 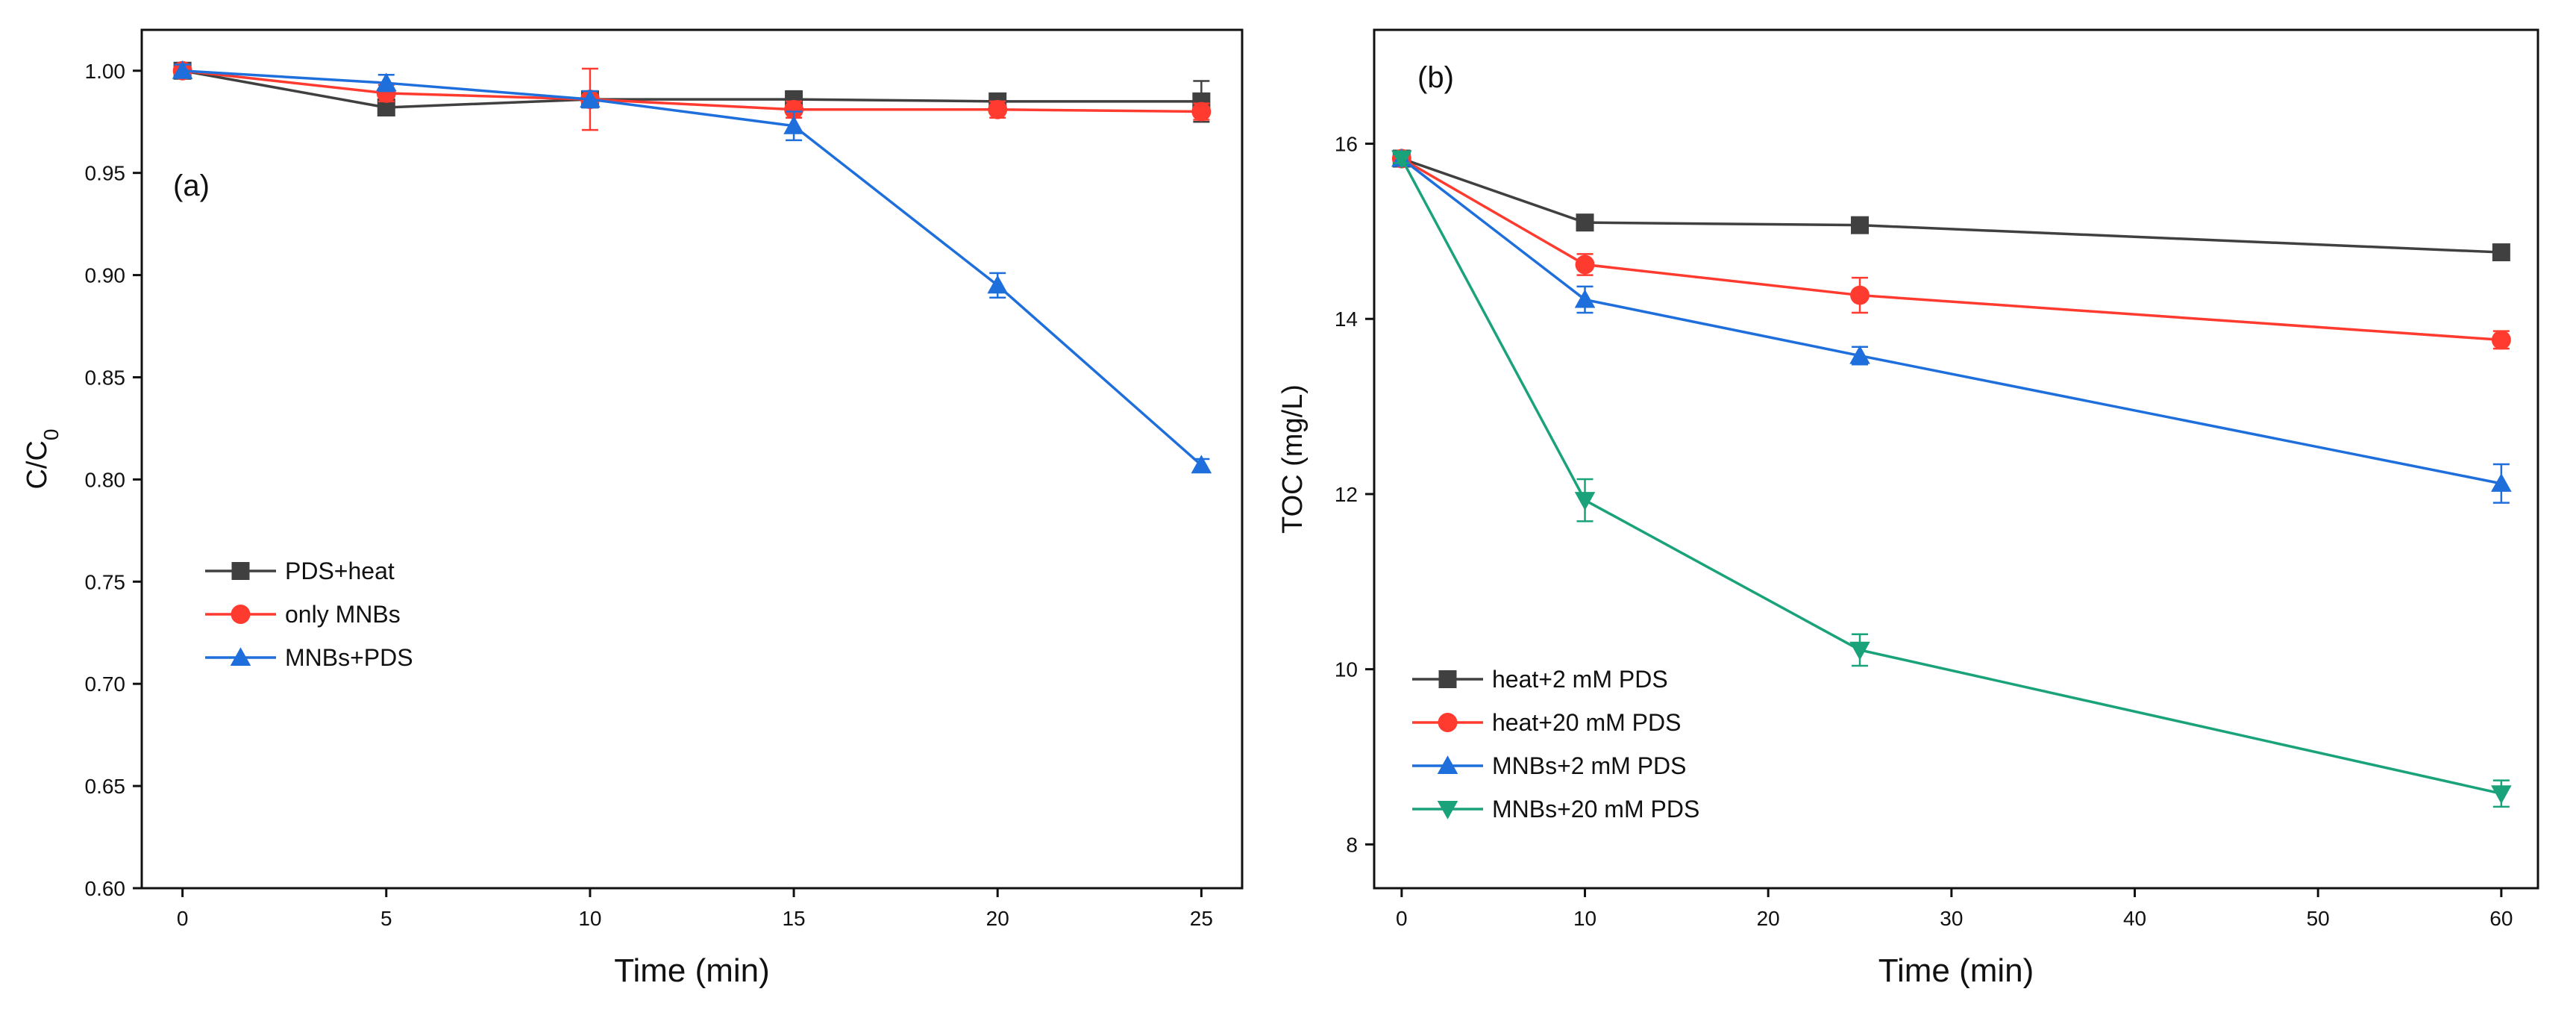 What do you see at coordinates (692, 970) in the screenshot?
I see `panel-a-x-axis-title: Time (min)` at bounding box center [692, 970].